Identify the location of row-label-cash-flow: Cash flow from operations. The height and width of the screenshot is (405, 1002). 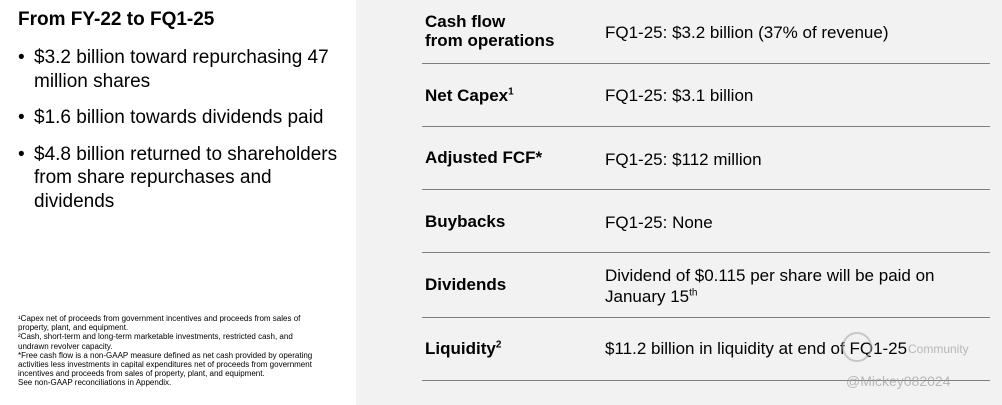
(490, 31).